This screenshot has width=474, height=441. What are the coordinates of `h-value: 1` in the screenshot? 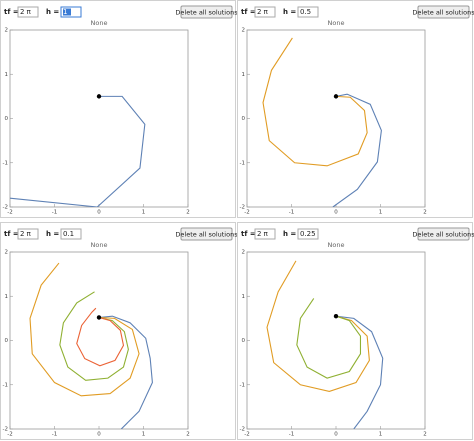 It's located at (65, 12).